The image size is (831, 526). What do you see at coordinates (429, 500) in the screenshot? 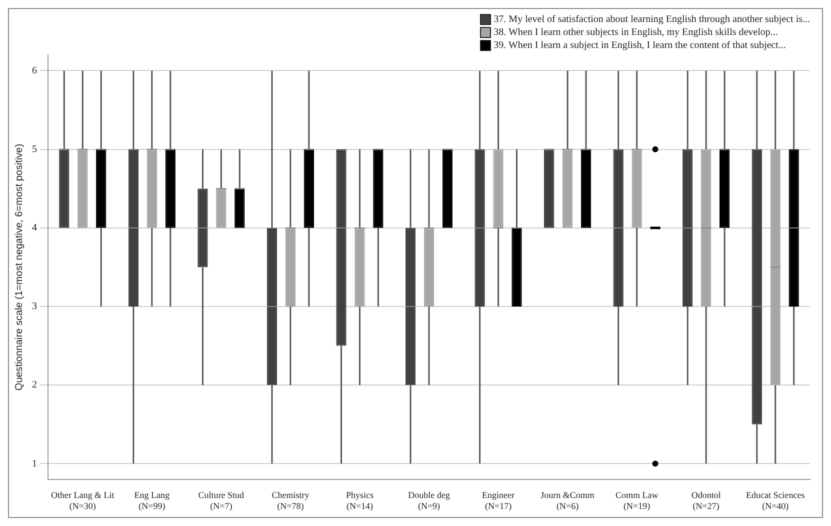
I see `x-tick-label: Double deg (N=9)` at bounding box center [429, 500].